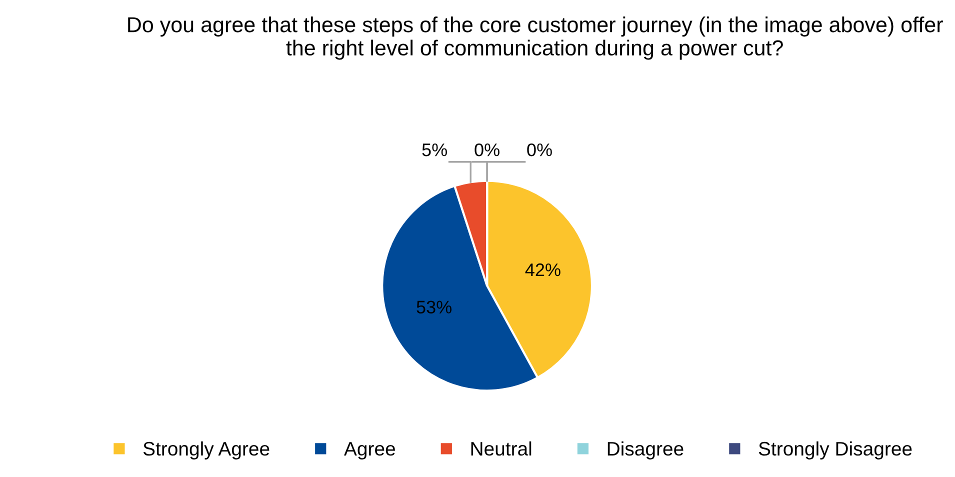 The image size is (955, 477). What do you see at coordinates (535, 38) in the screenshot?
I see `chart-title: Do you agree that these steps of the core customer journey (in the image above) offer the right level of communication during a power cut?` at bounding box center [535, 38].